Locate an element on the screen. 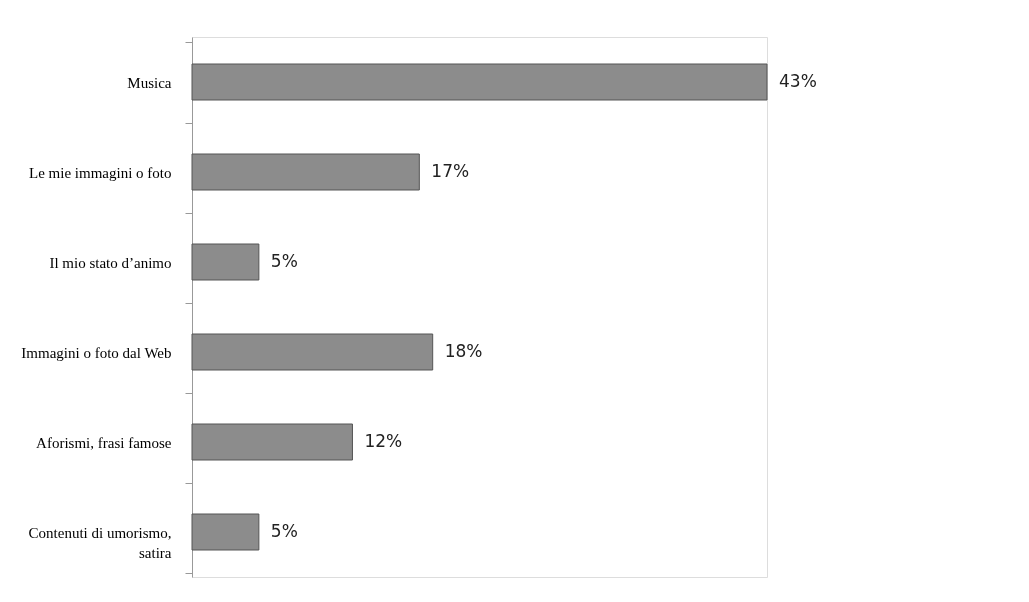 This screenshot has height=602, width=1029. y-tick-label: Il mio stato d’animo is located at coordinates (110, 262).